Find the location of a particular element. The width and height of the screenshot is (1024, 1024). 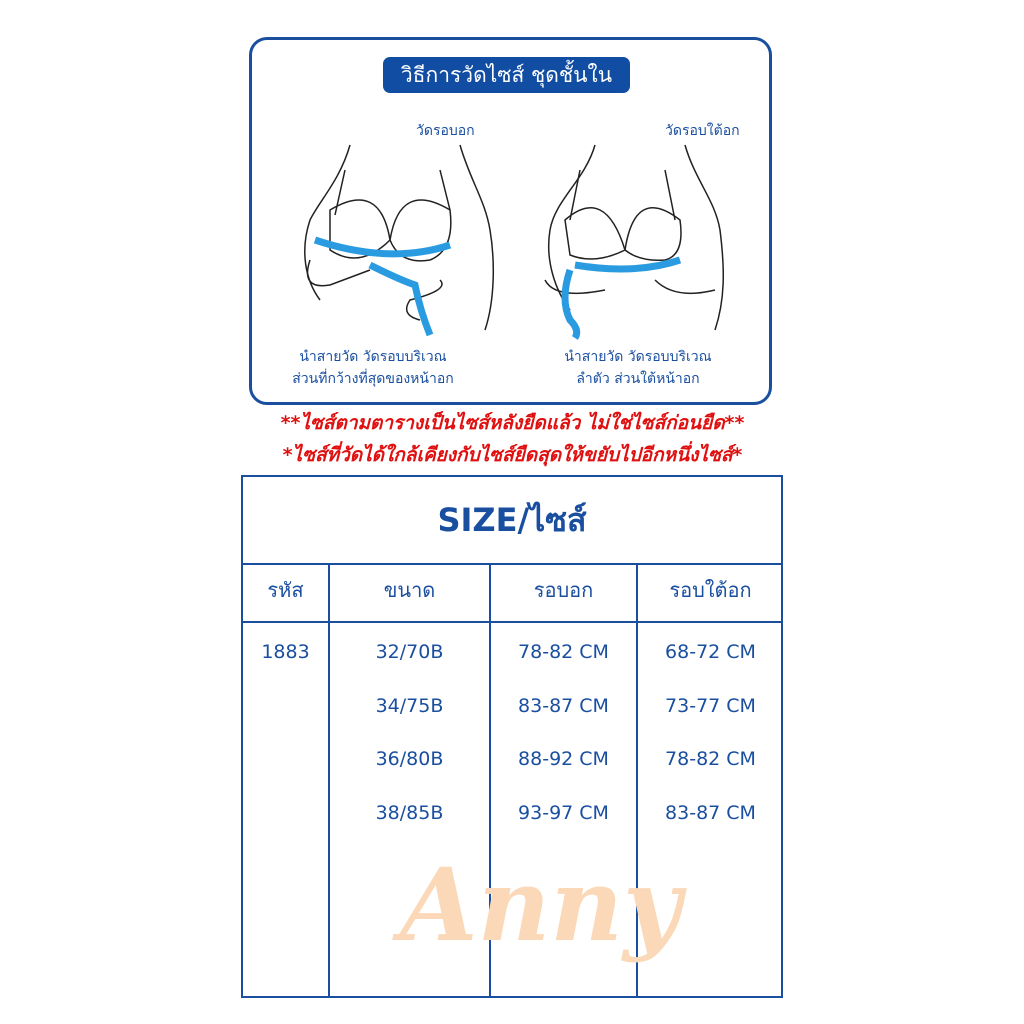

cell-underbust: 78-82 CM is located at coordinates (710, 759).